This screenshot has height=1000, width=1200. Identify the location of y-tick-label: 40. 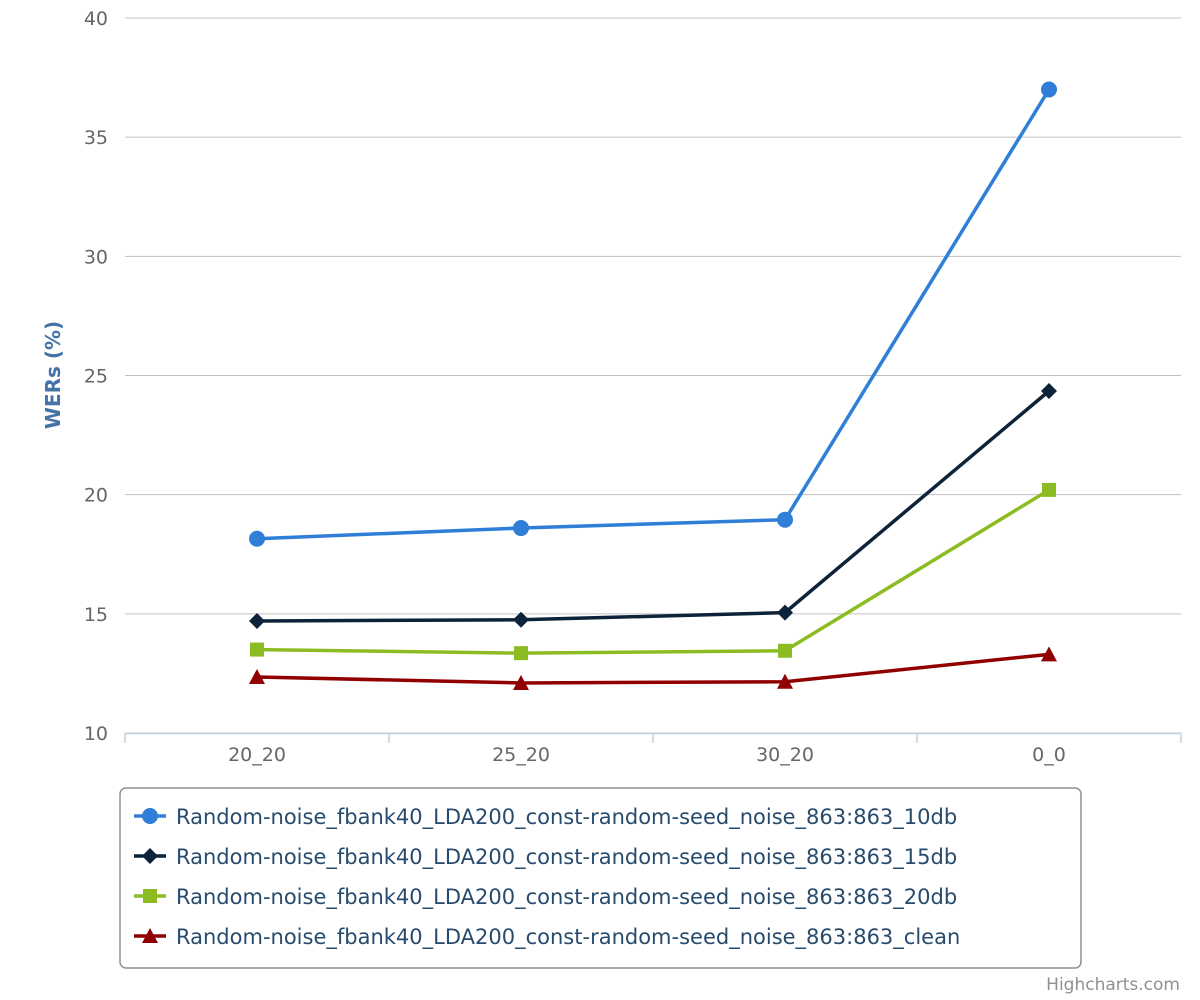
(96, 19).